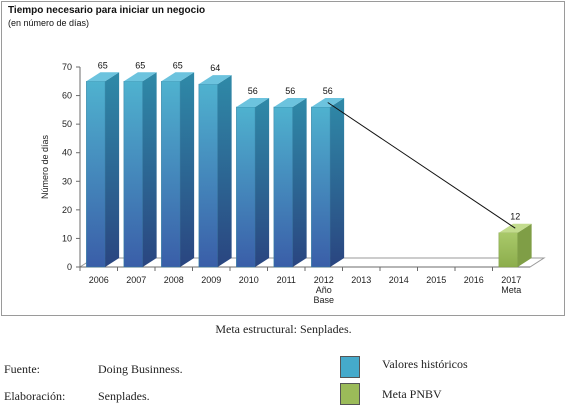 The image size is (567, 412). What do you see at coordinates (286, 280) in the screenshot?
I see `x-tick-label: 2011` at bounding box center [286, 280].